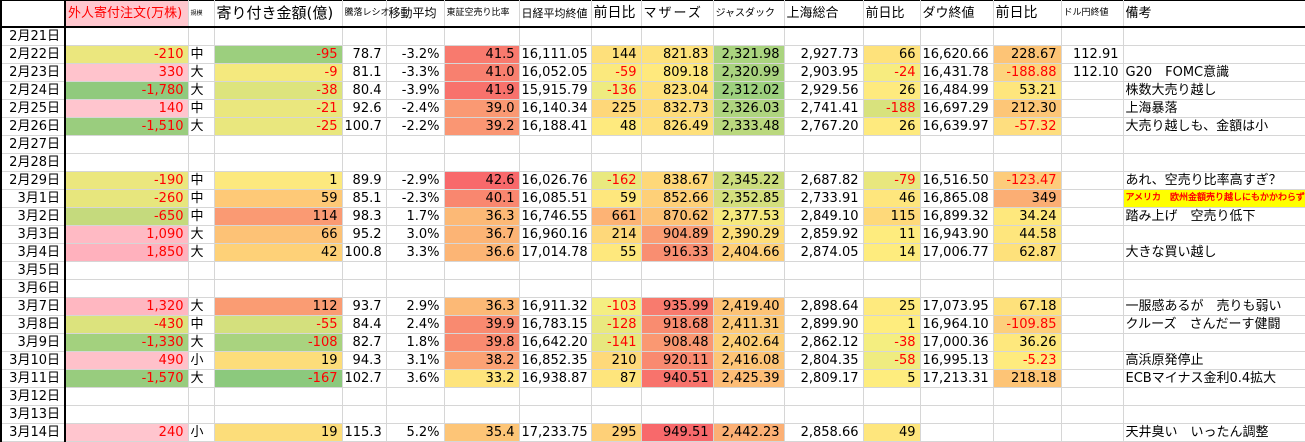  What do you see at coordinates (278, 288) in the screenshot?
I see `cell-amount` at bounding box center [278, 288].